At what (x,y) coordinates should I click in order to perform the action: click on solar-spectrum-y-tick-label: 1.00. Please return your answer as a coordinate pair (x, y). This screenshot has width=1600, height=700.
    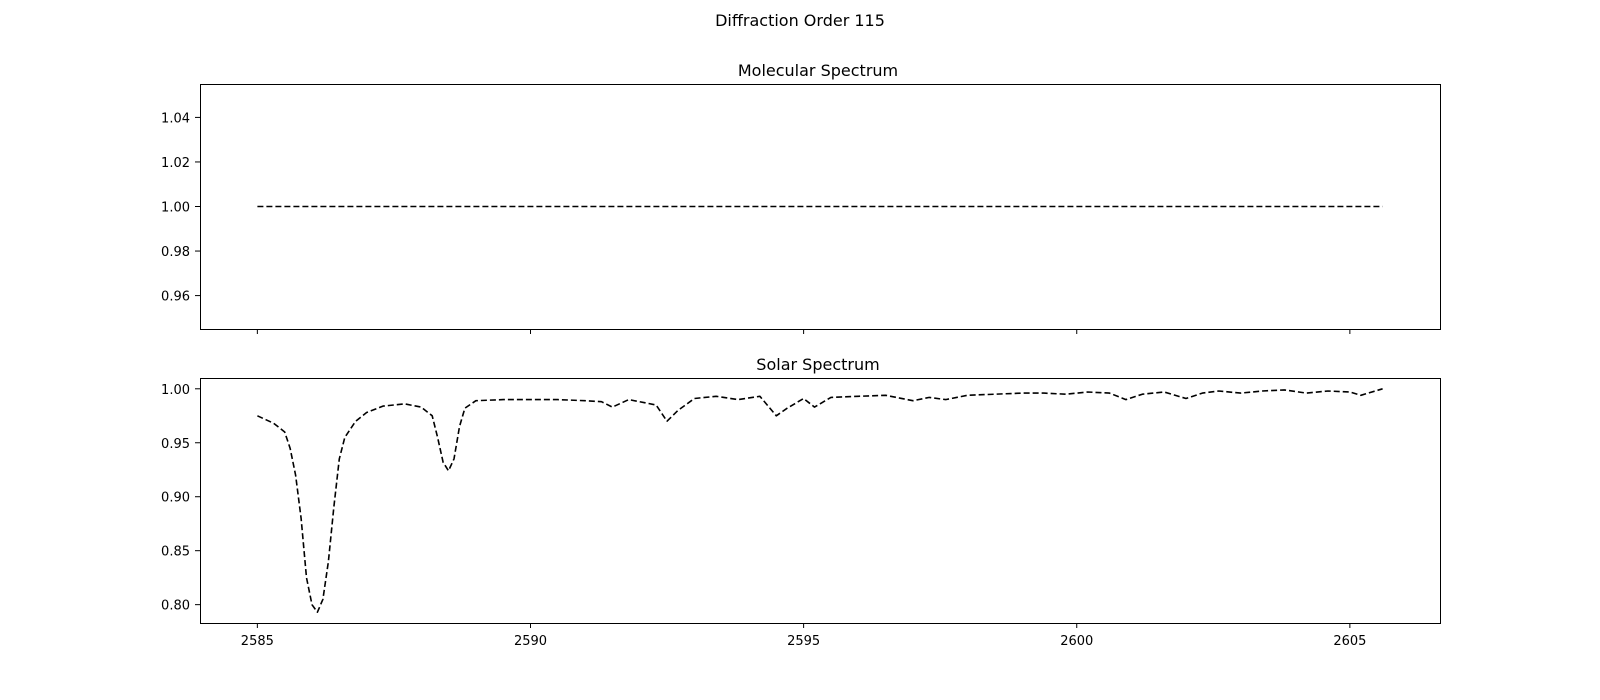
    Looking at the image, I should click on (175, 390).